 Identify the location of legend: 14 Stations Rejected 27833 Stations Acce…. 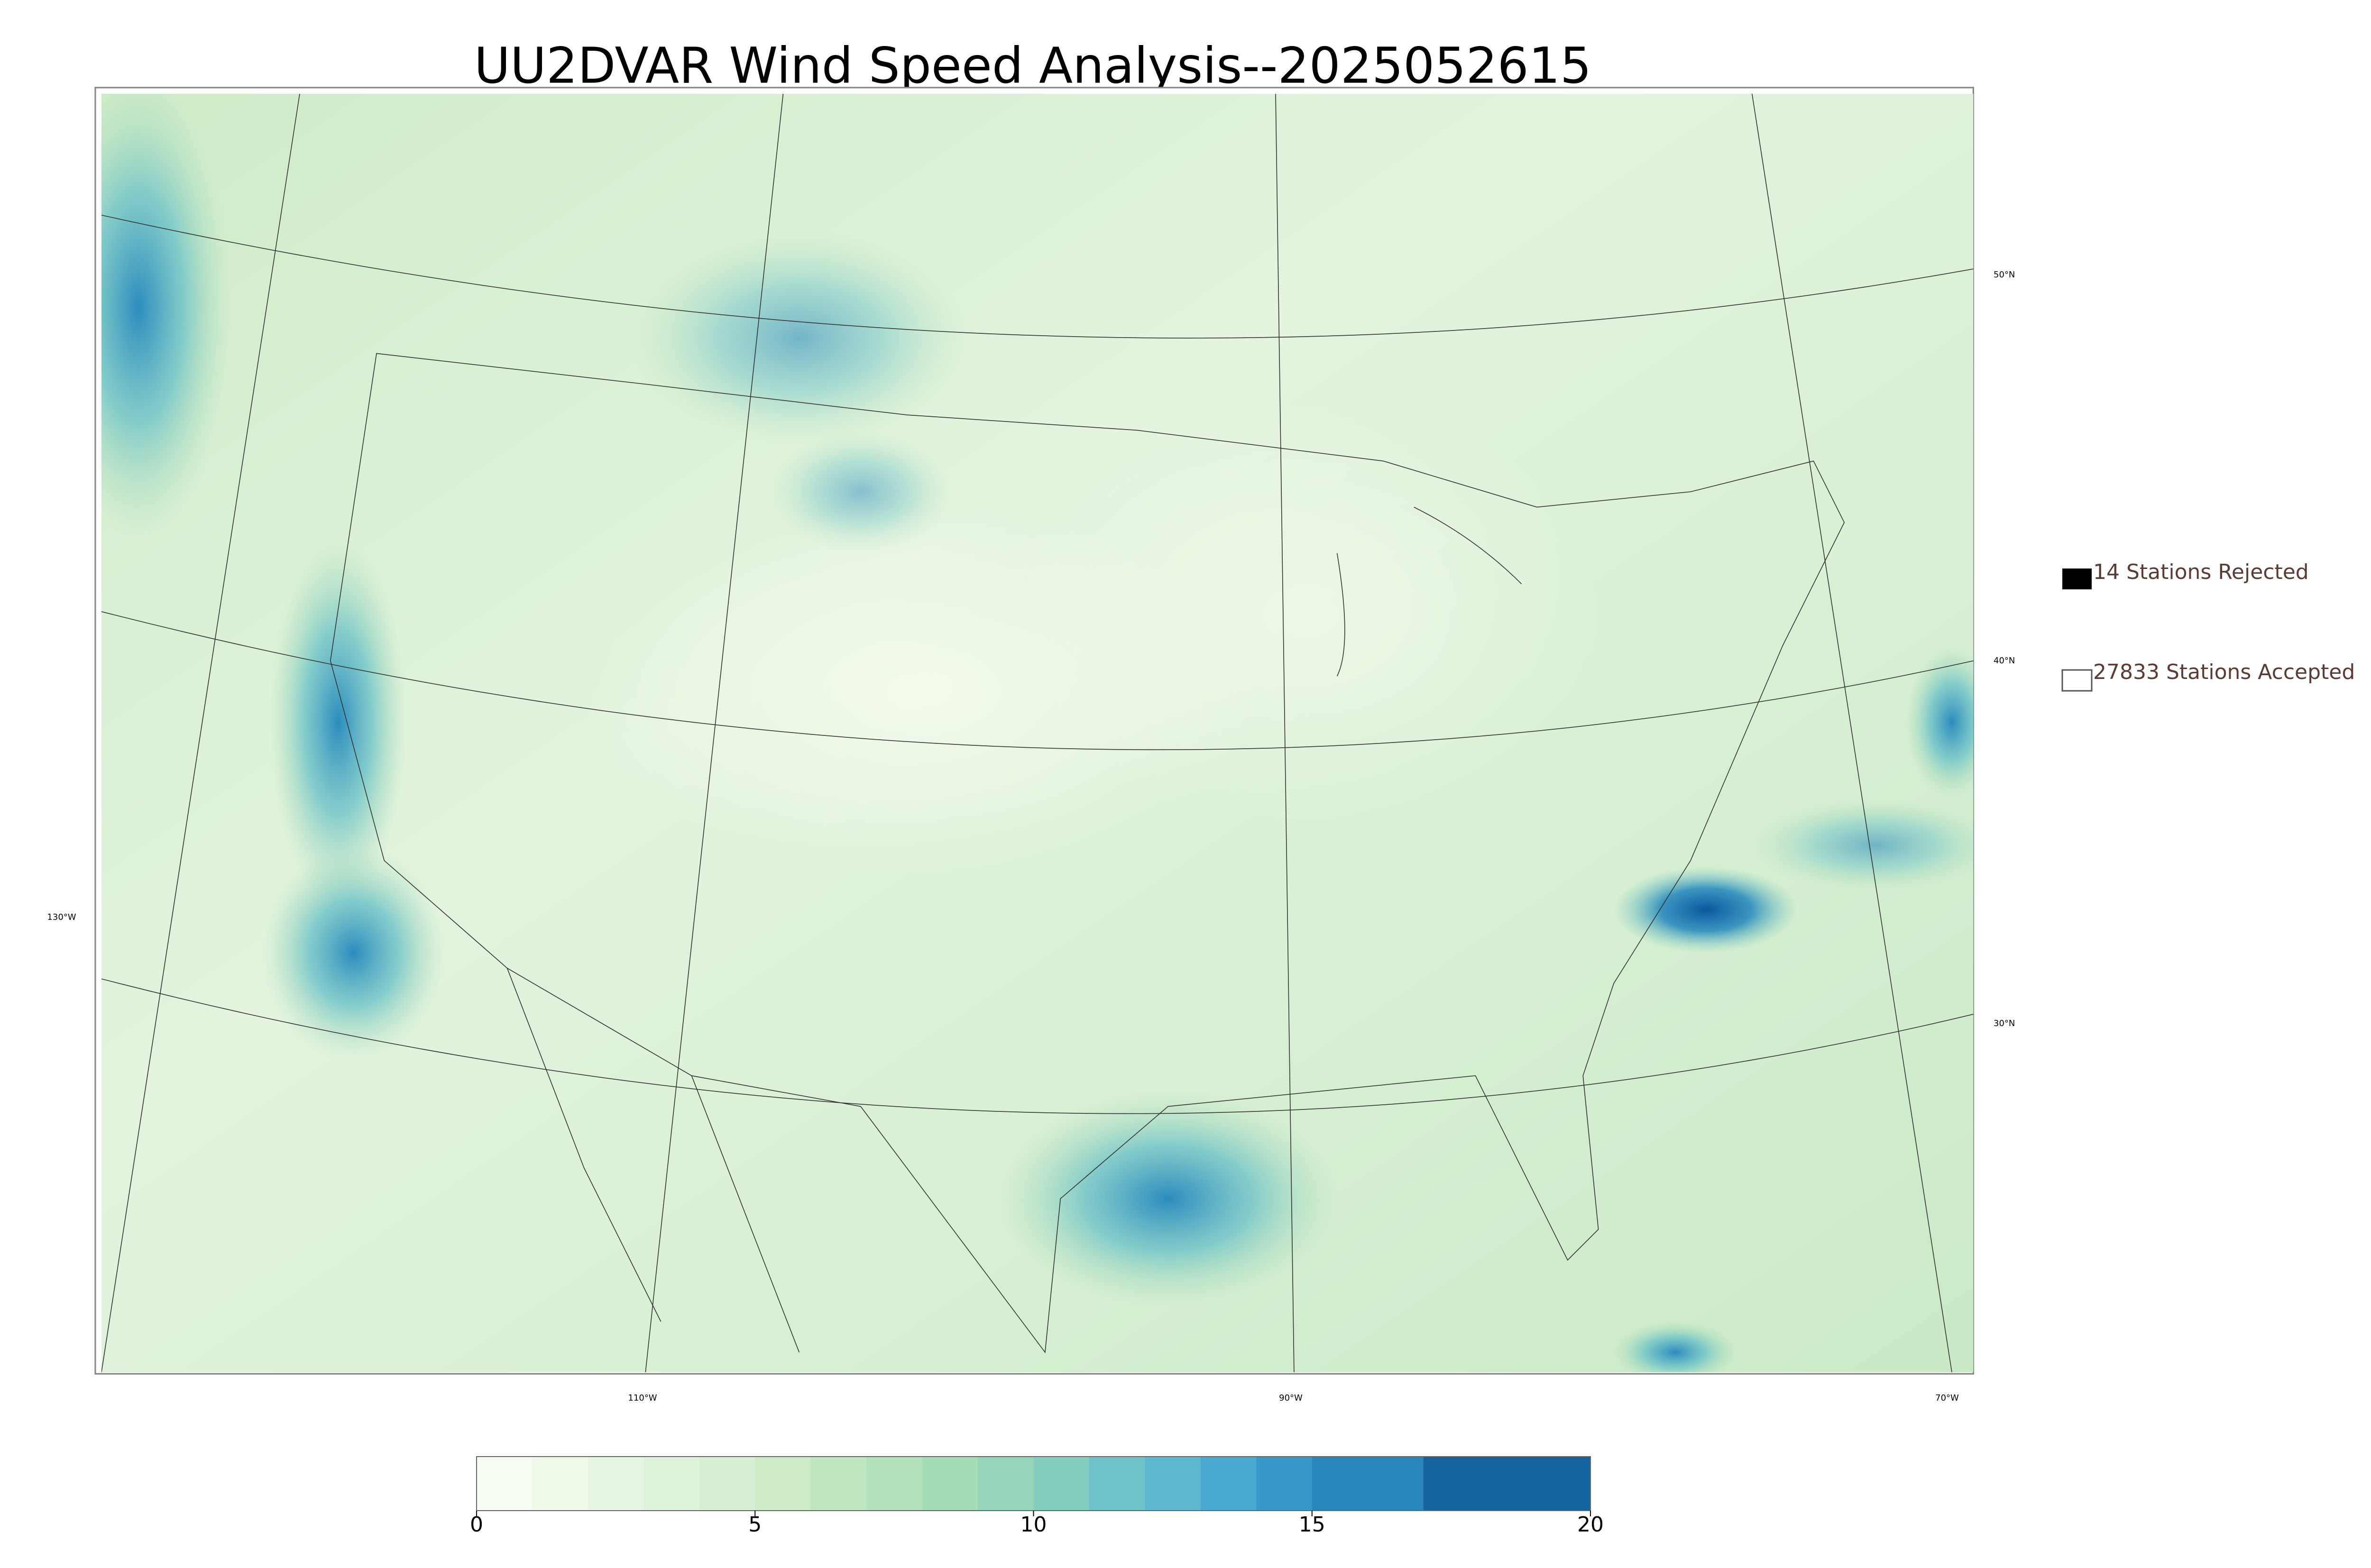
(2208, 626).